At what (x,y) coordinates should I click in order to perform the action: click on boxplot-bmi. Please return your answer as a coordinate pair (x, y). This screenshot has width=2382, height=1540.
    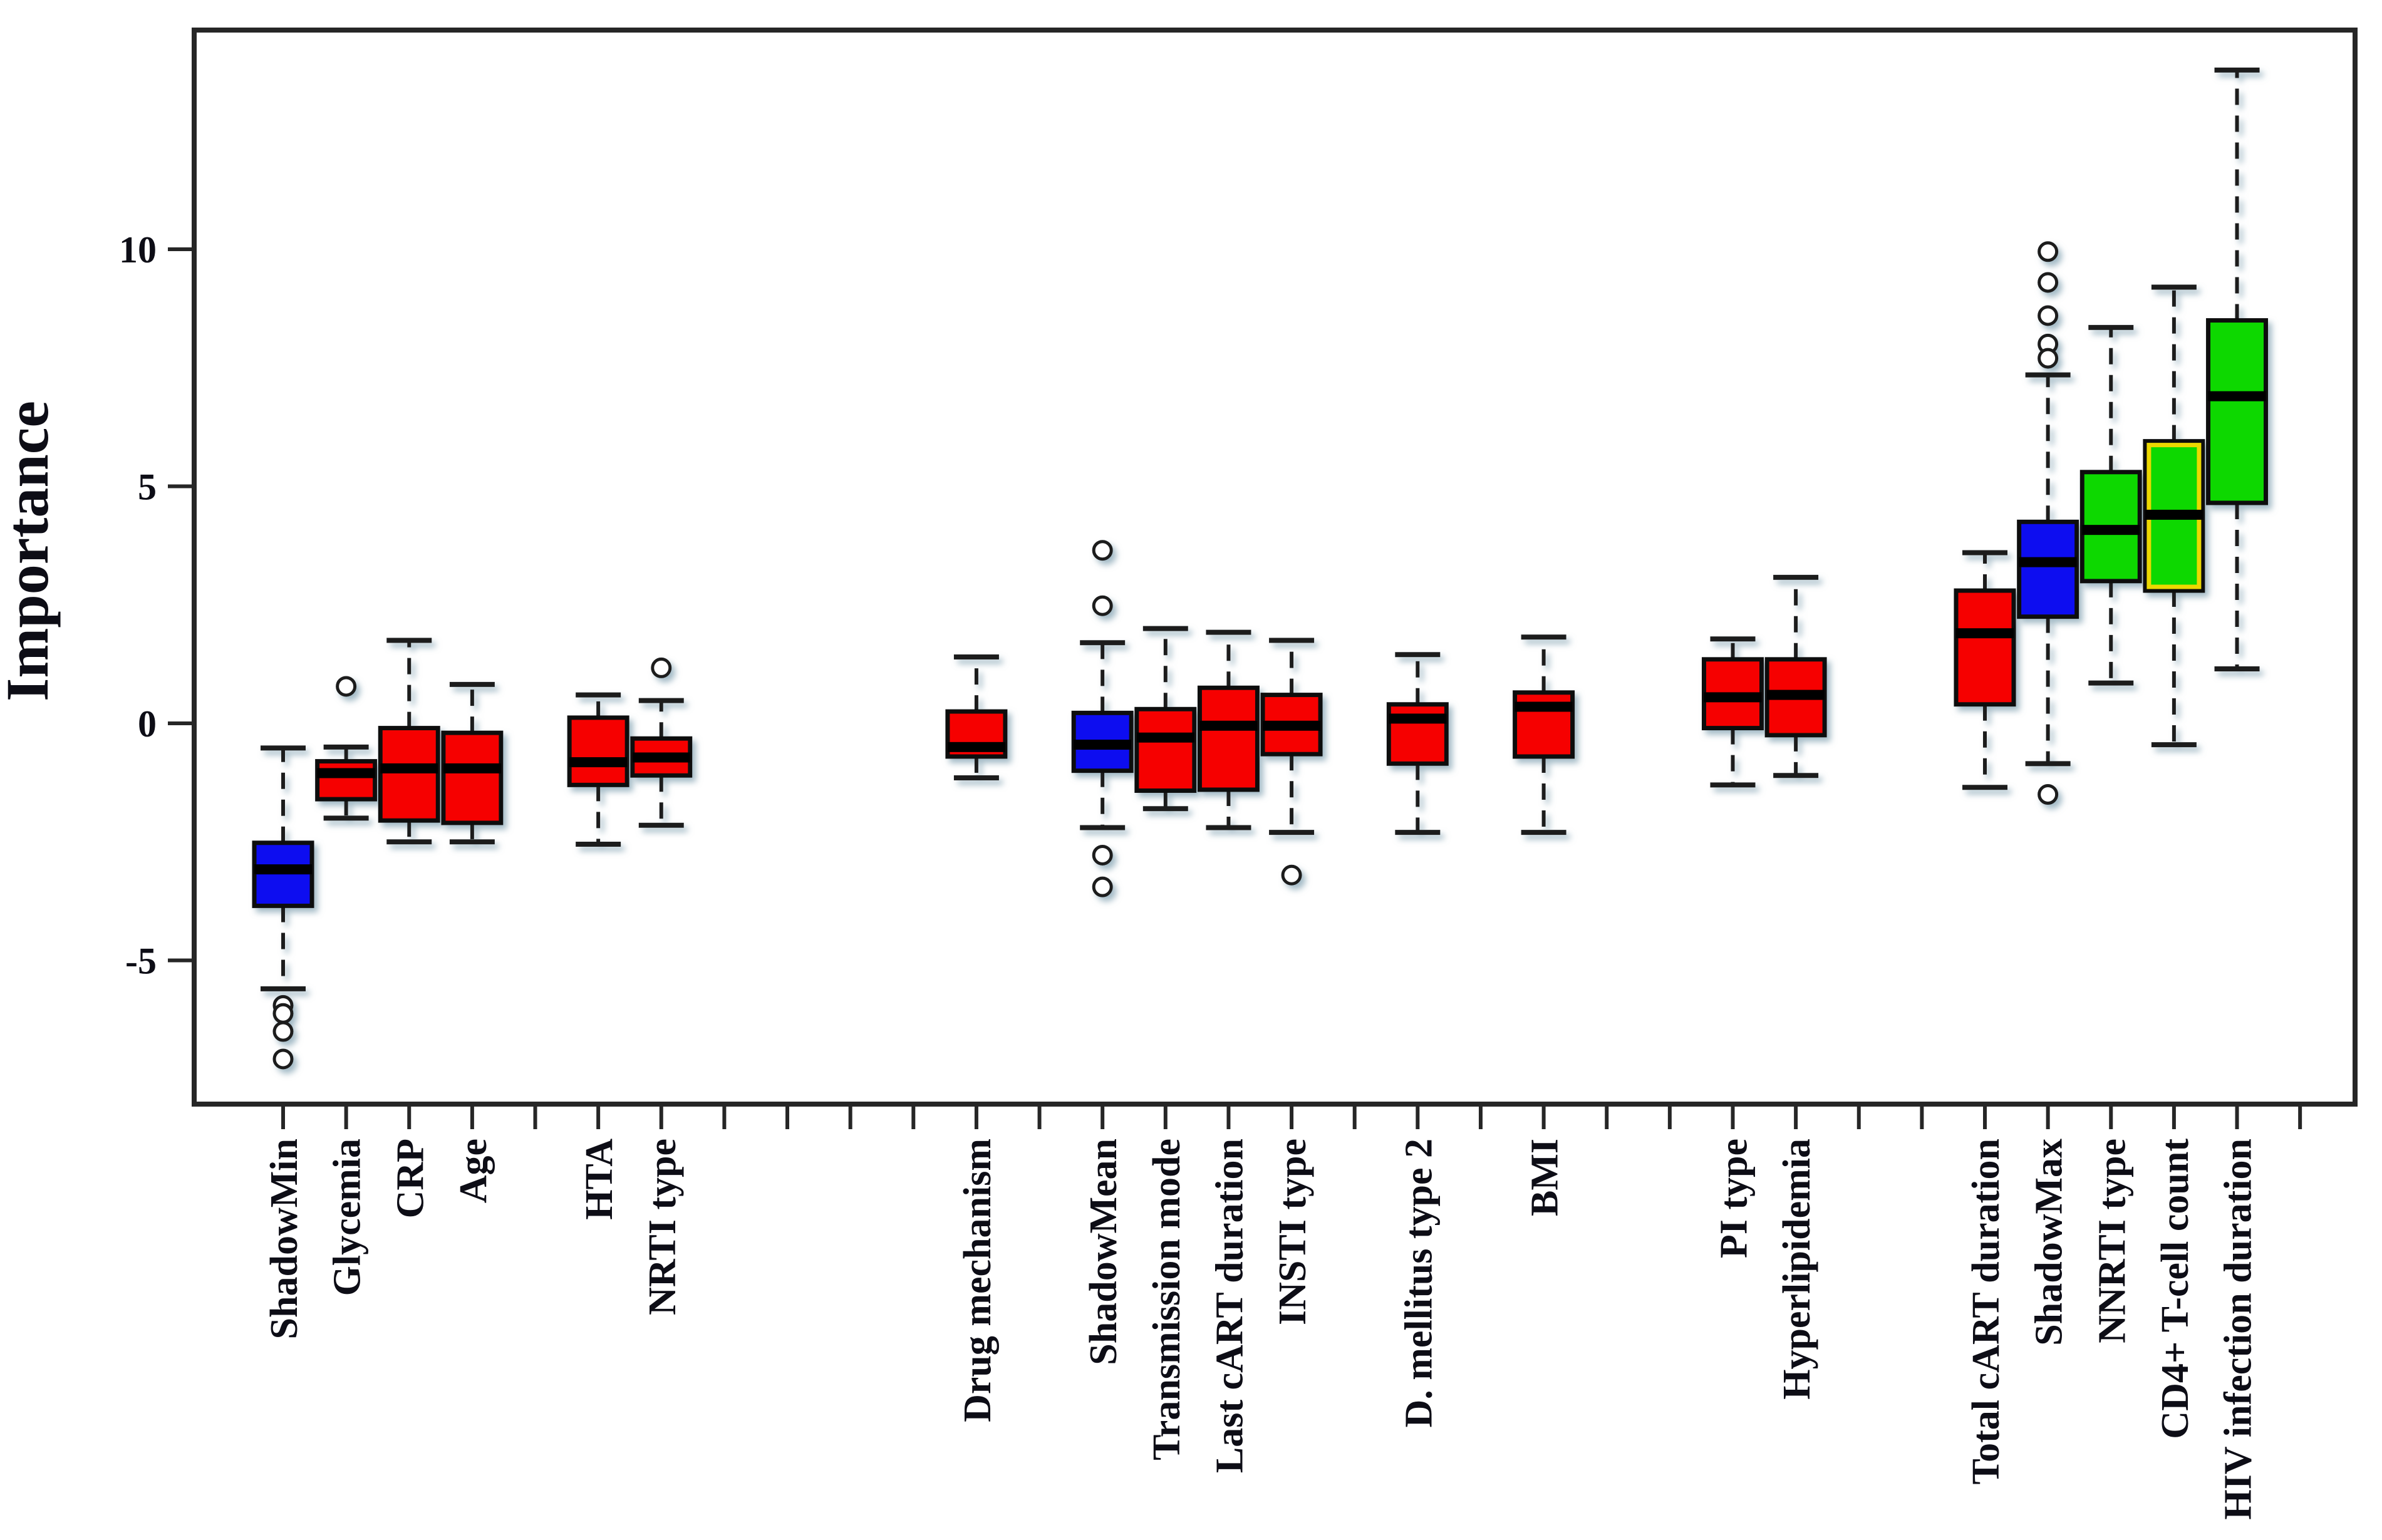
    Looking at the image, I should click on (1544, 734).